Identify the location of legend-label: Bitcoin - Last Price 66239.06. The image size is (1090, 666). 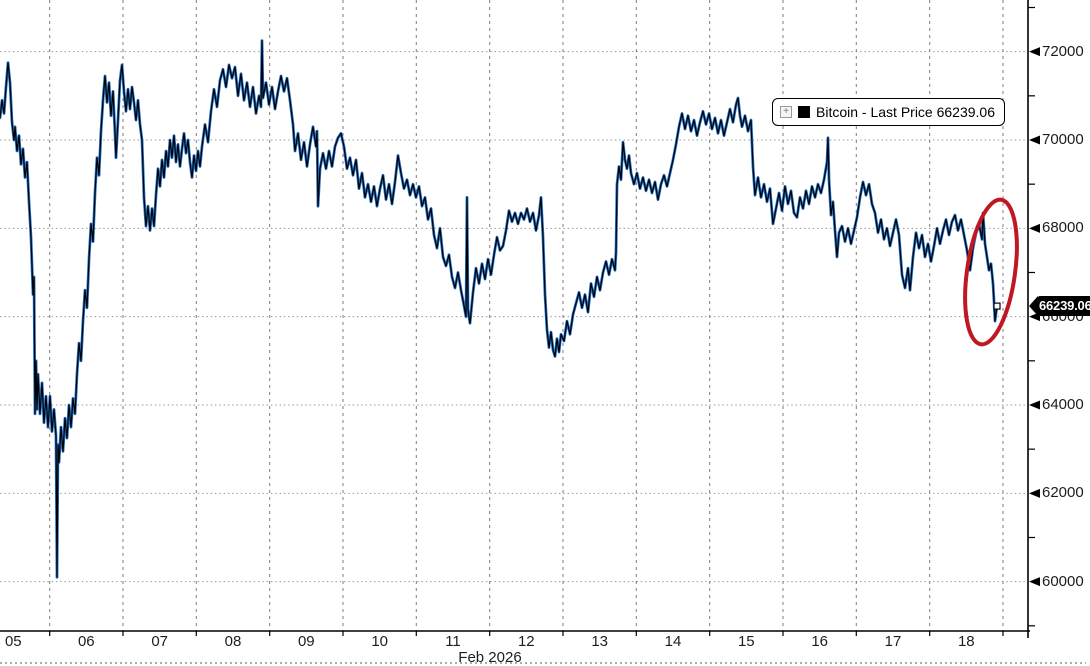
(905, 112).